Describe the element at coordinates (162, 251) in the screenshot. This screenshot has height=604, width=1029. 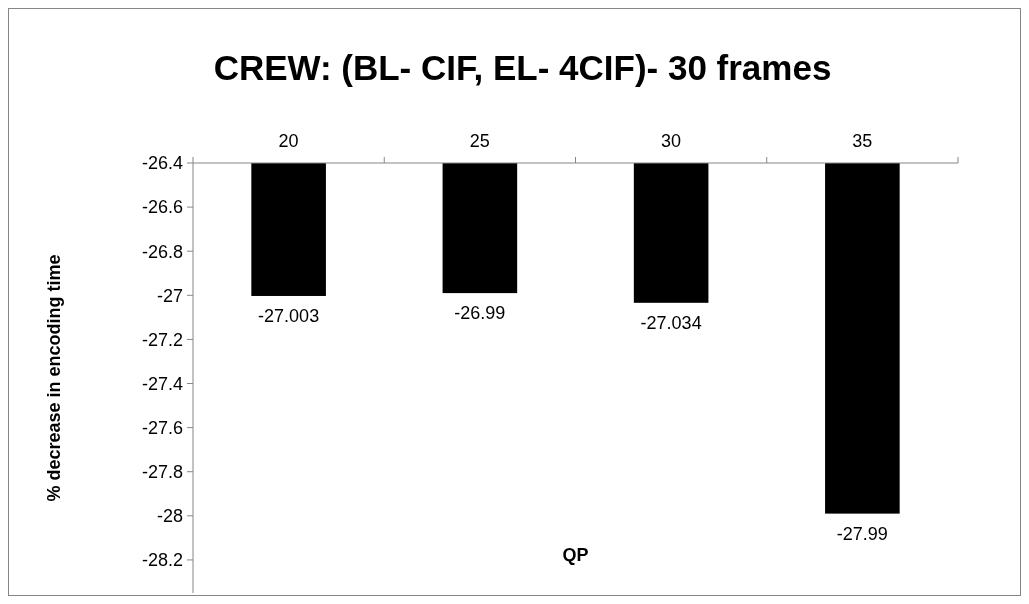
I see `y-tick-label: -26.8` at that location.